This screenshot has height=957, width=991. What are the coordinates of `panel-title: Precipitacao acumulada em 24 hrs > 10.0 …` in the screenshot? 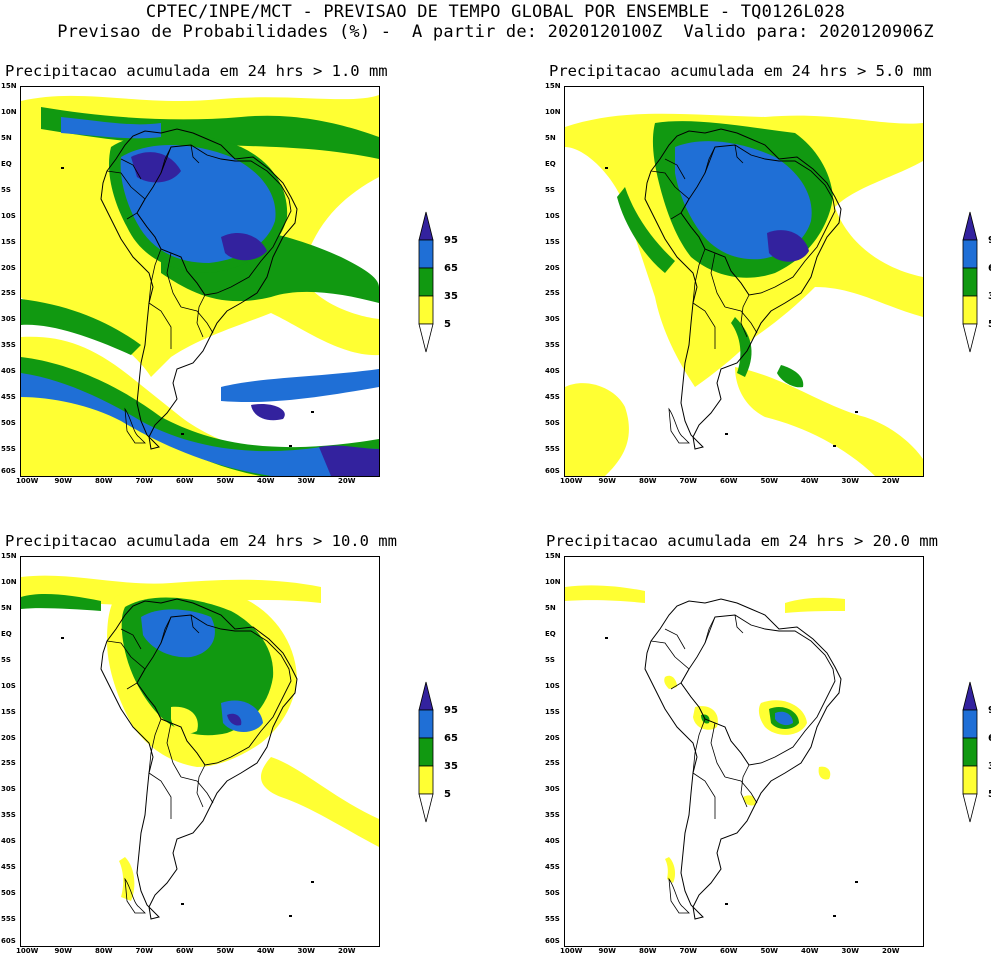 It's located at (201, 541).